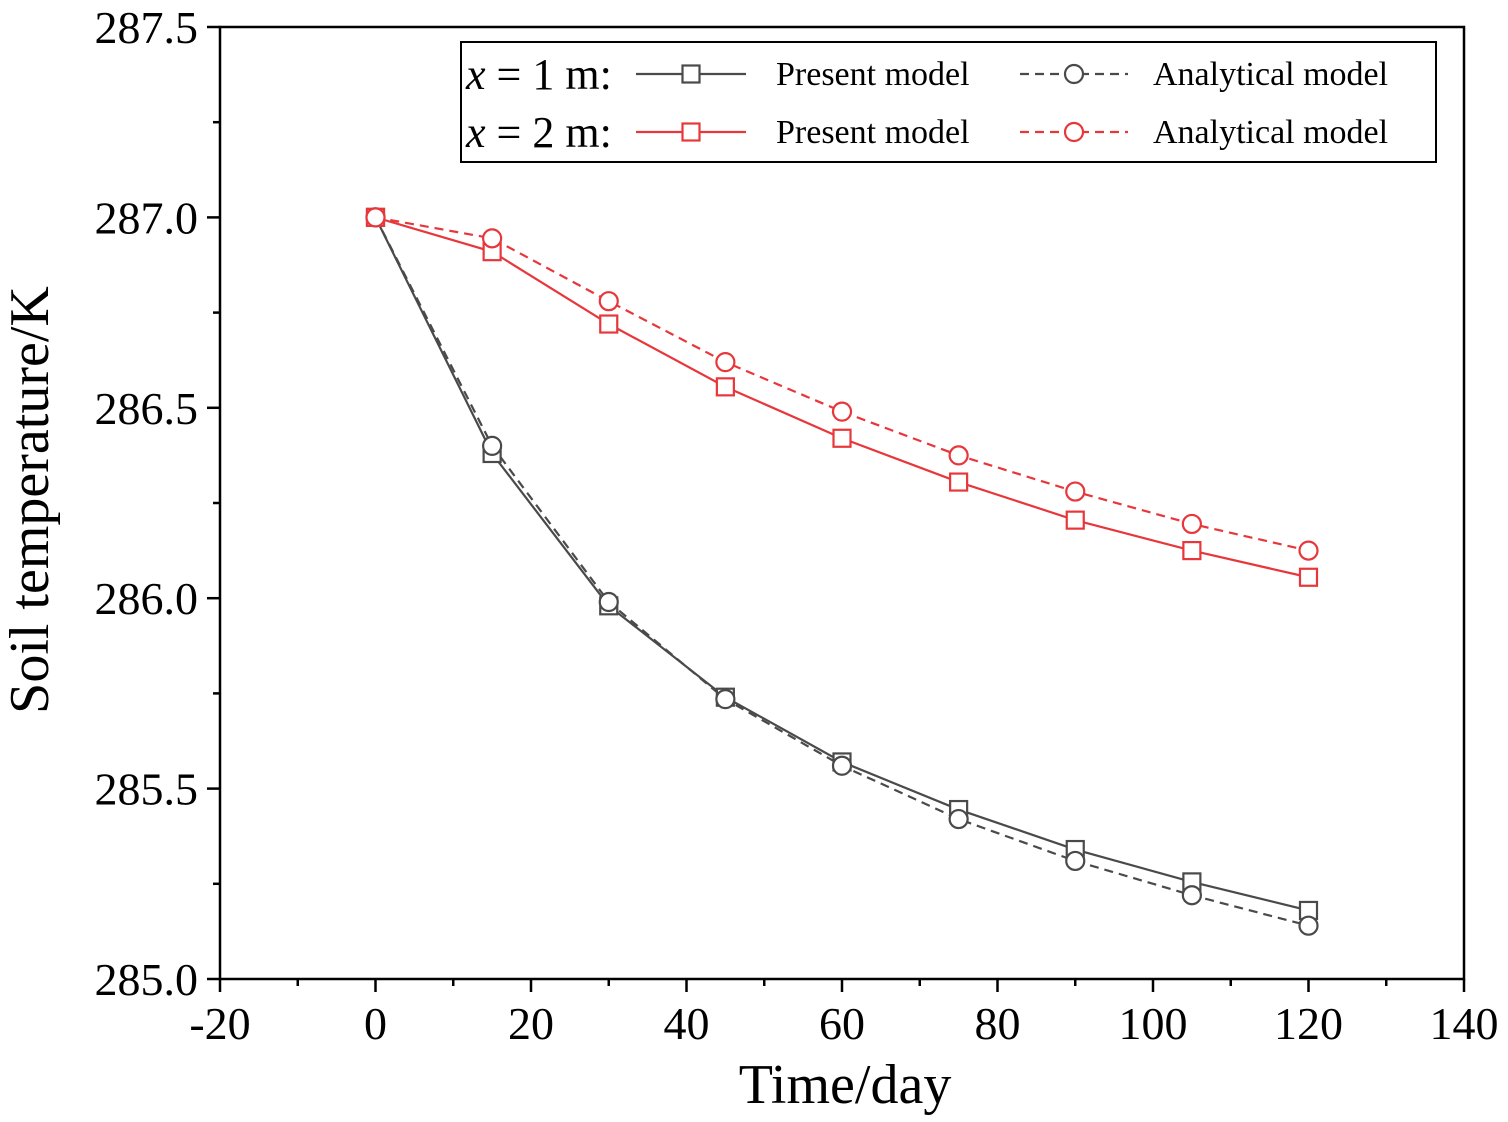  What do you see at coordinates (157, 503) in the screenshot?
I see `y-axis: 285.0 285.5 286.0 286.5 287.0 287.5` at bounding box center [157, 503].